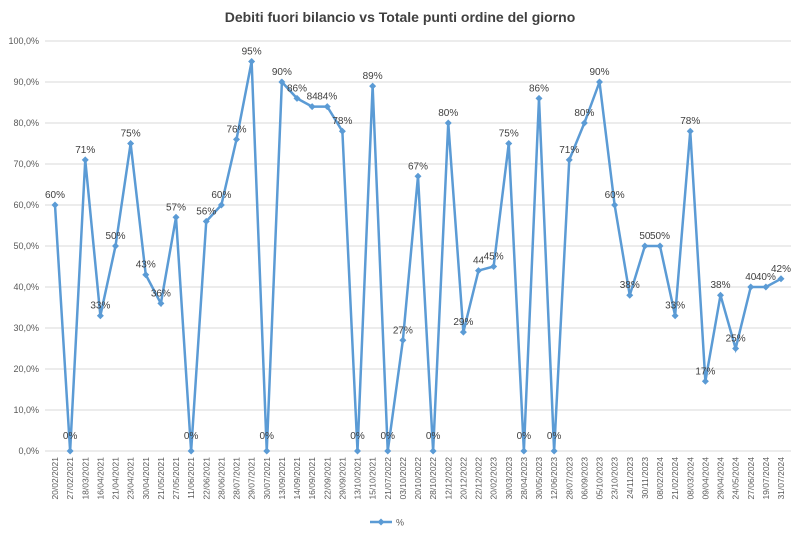  What do you see at coordinates (282, 478) in the screenshot?
I see `x-tick-label: 13/09/2021` at bounding box center [282, 478].